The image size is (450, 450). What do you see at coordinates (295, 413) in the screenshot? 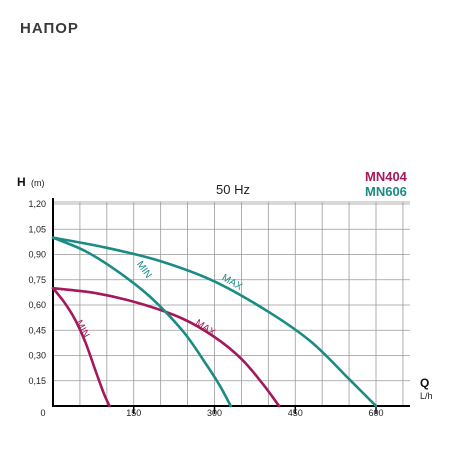
I see `x-tick-label: 450` at bounding box center [295, 413].